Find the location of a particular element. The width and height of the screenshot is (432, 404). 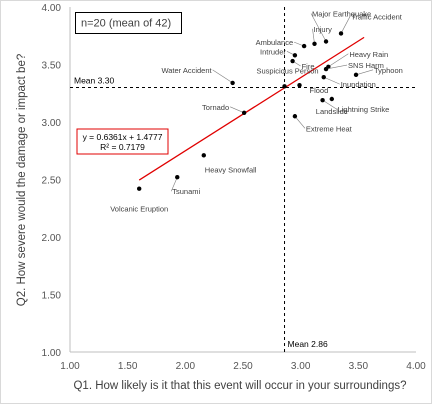

x-tick-label: 1.00 is located at coordinates (70, 366).